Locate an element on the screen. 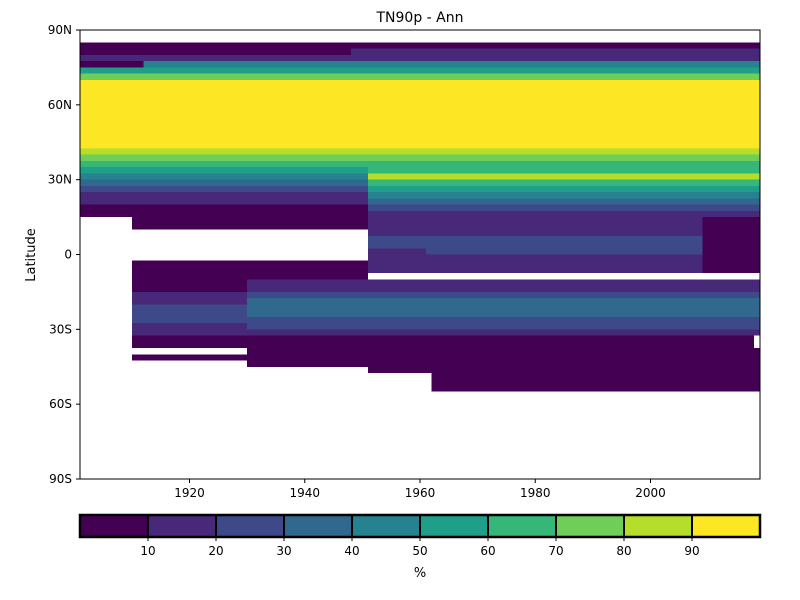 The height and width of the screenshot is (600, 800). x-tick-label: 1980 is located at coordinates (535, 493).